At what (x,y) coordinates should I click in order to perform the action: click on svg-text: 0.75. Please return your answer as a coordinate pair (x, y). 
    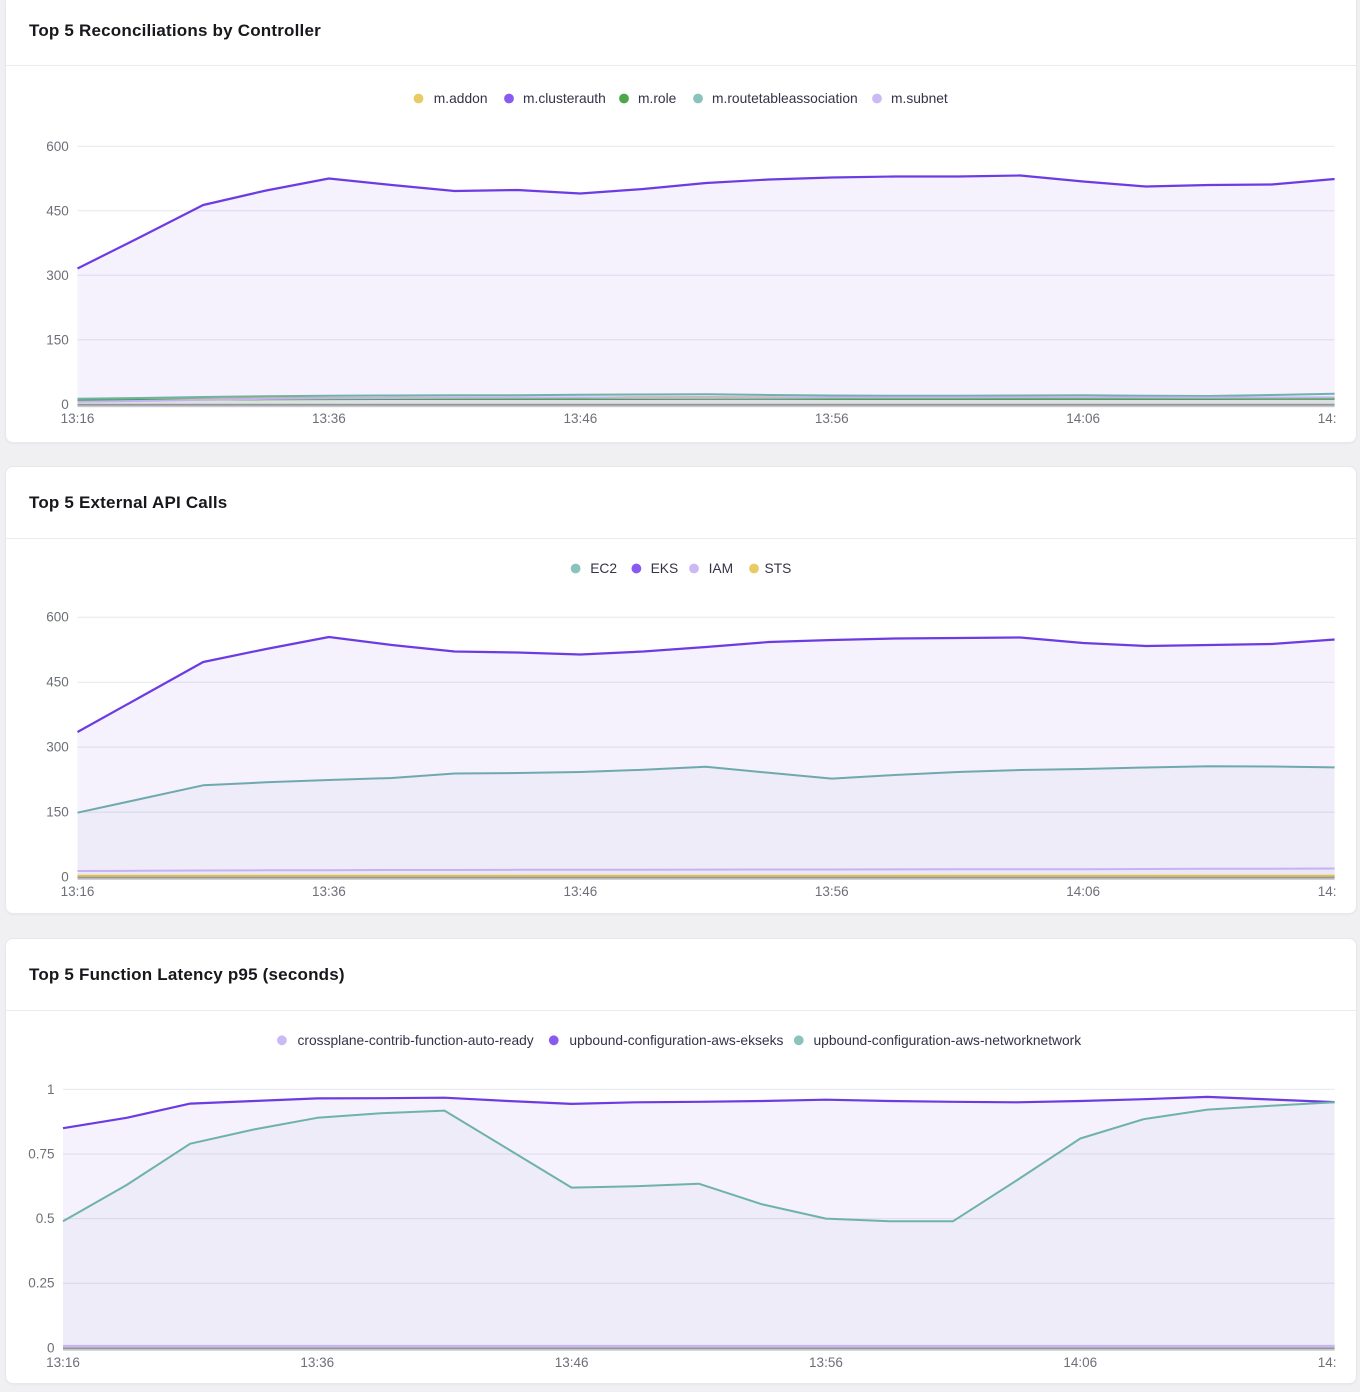
    Looking at the image, I should click on (41, 1154).